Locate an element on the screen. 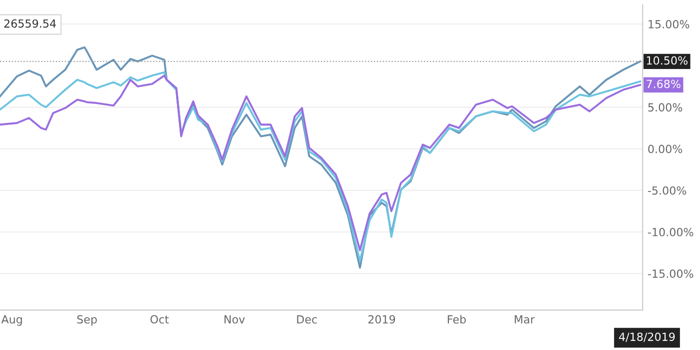 The width and height of the screenshot is (700, 350). y-tick-label: -10.00% is located at coordinates (671, 232).